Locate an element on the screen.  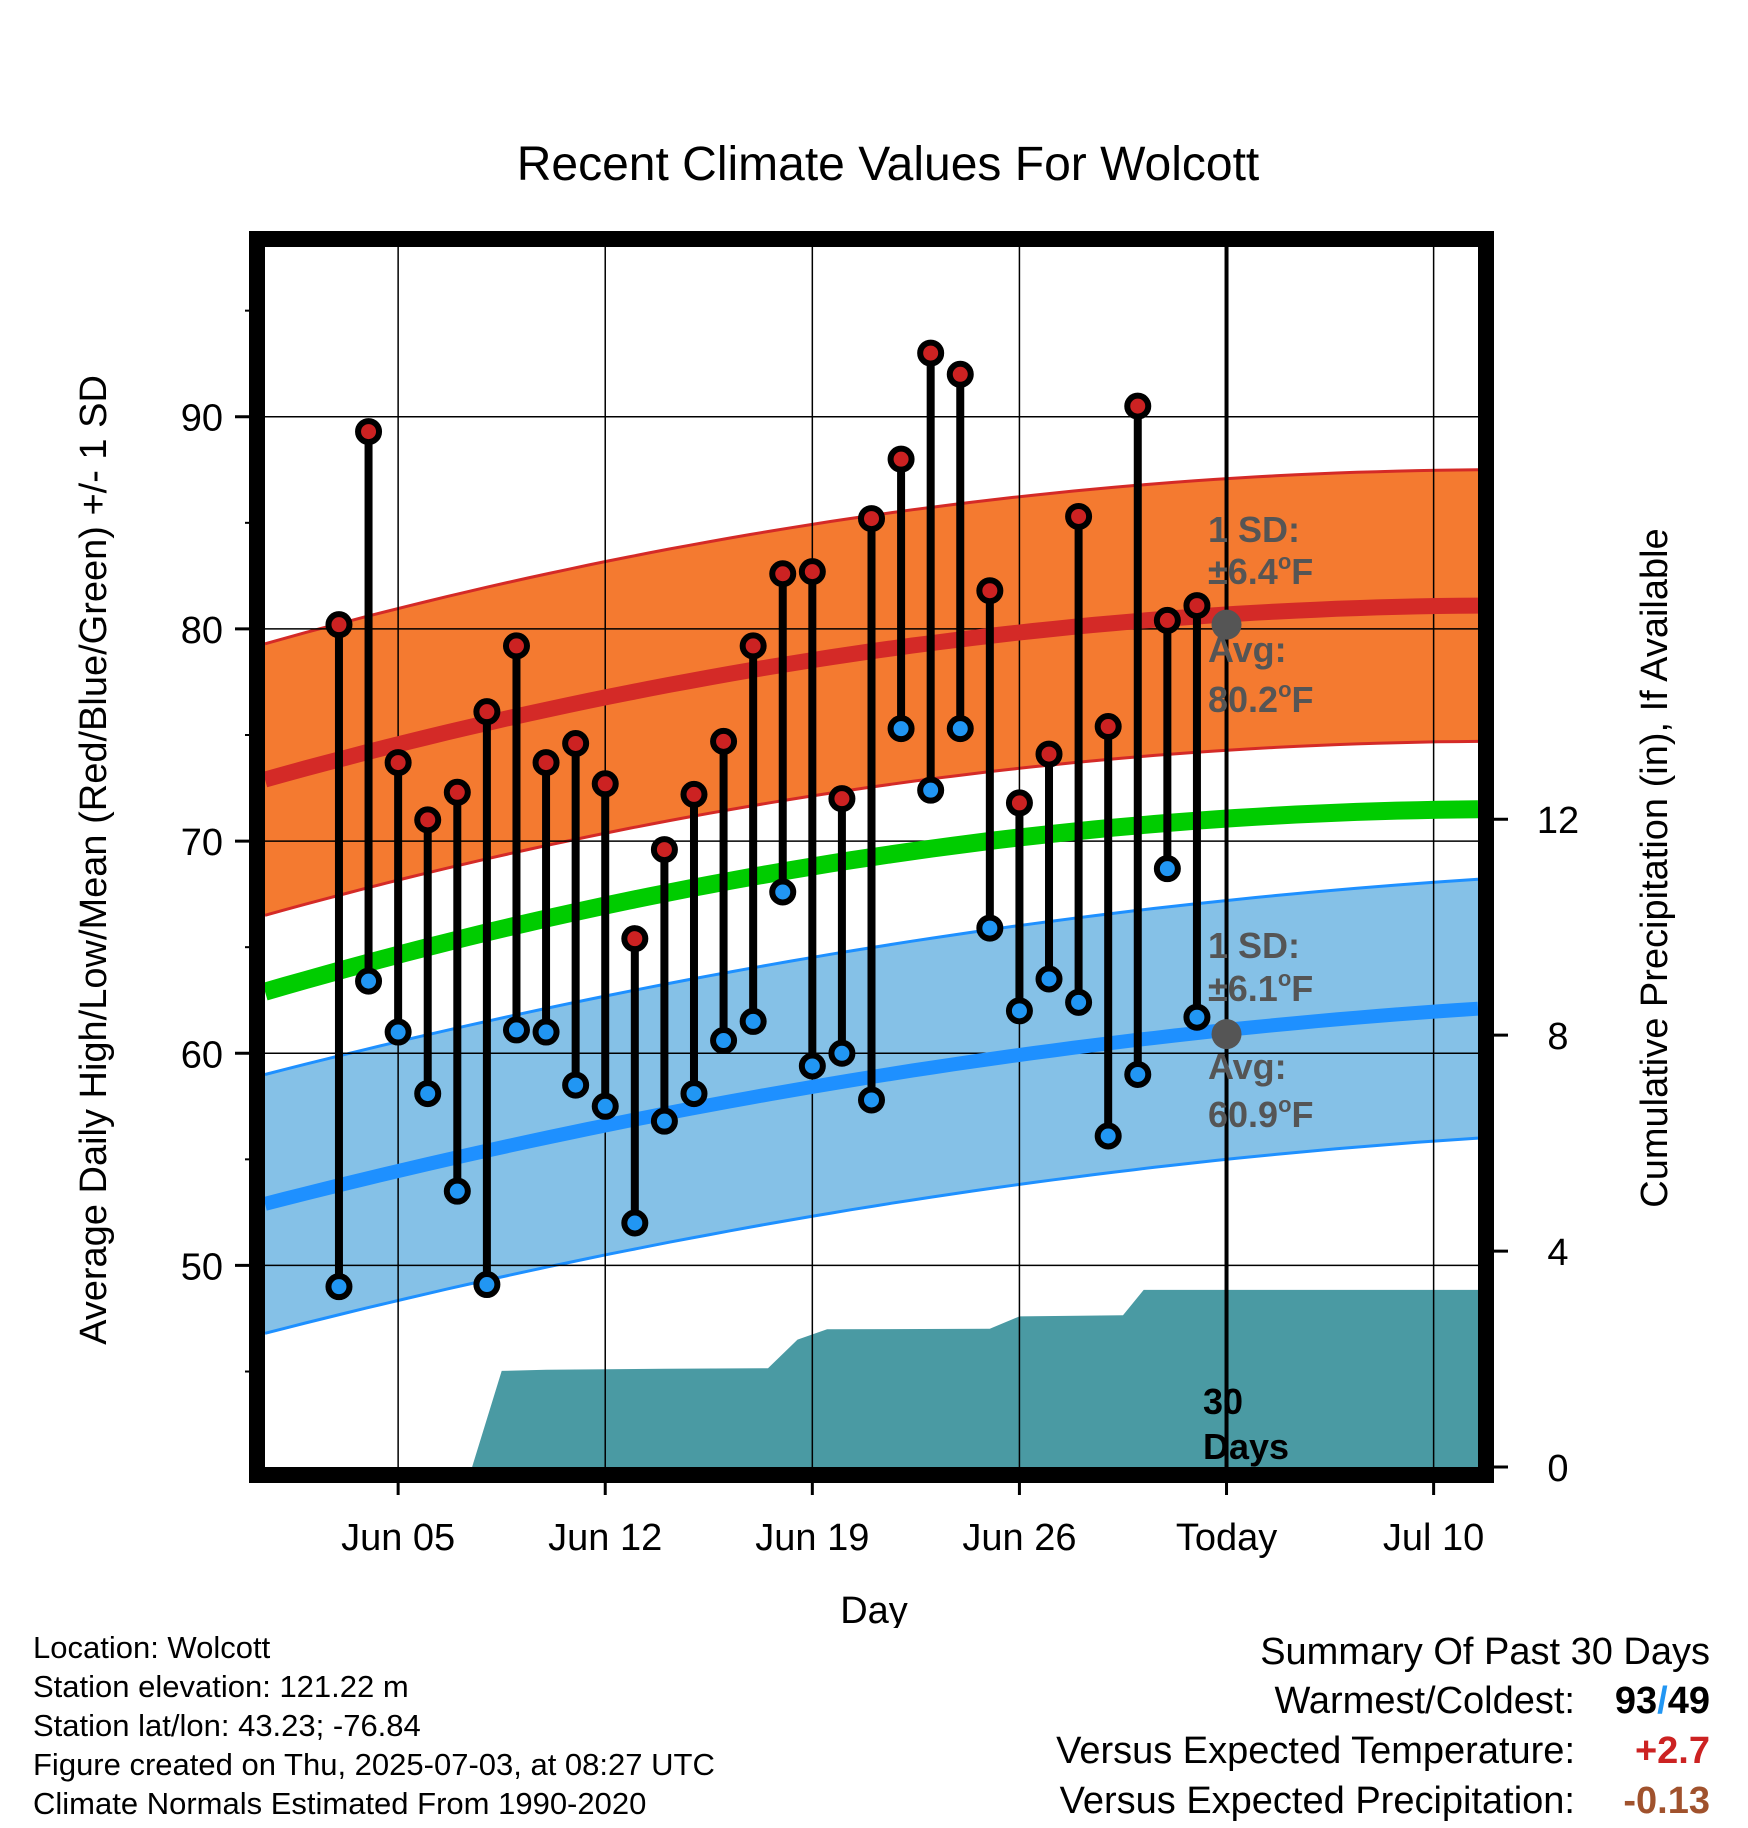
x-axis-title: Day is located at coordinates (874, 1609).